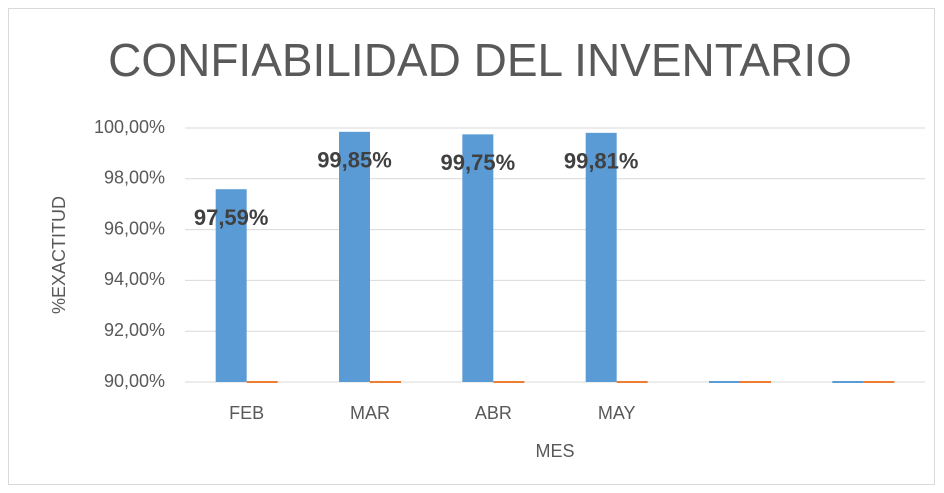 The image size is (944, 493). What do you see at coordinates (129, 127) in the screenshot?
I see `y-tick-label: 100,00%` at bounding box center [129, 127].